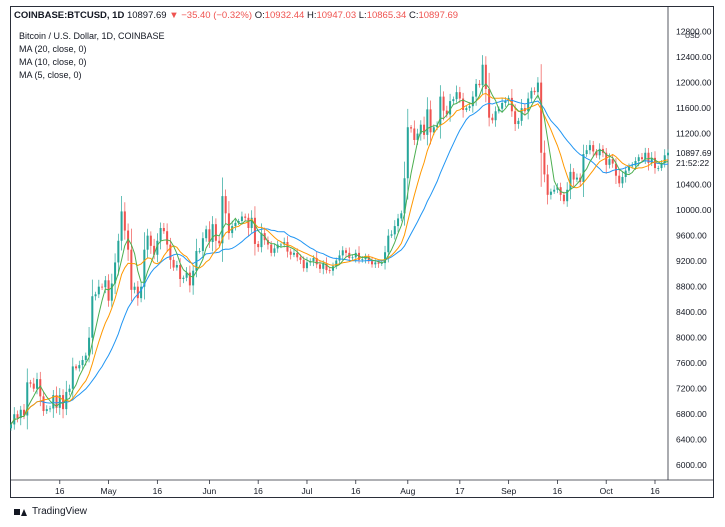  I want to click on symbol-label: COINBASE:BTCUSD, 1D, so click(69, 15).